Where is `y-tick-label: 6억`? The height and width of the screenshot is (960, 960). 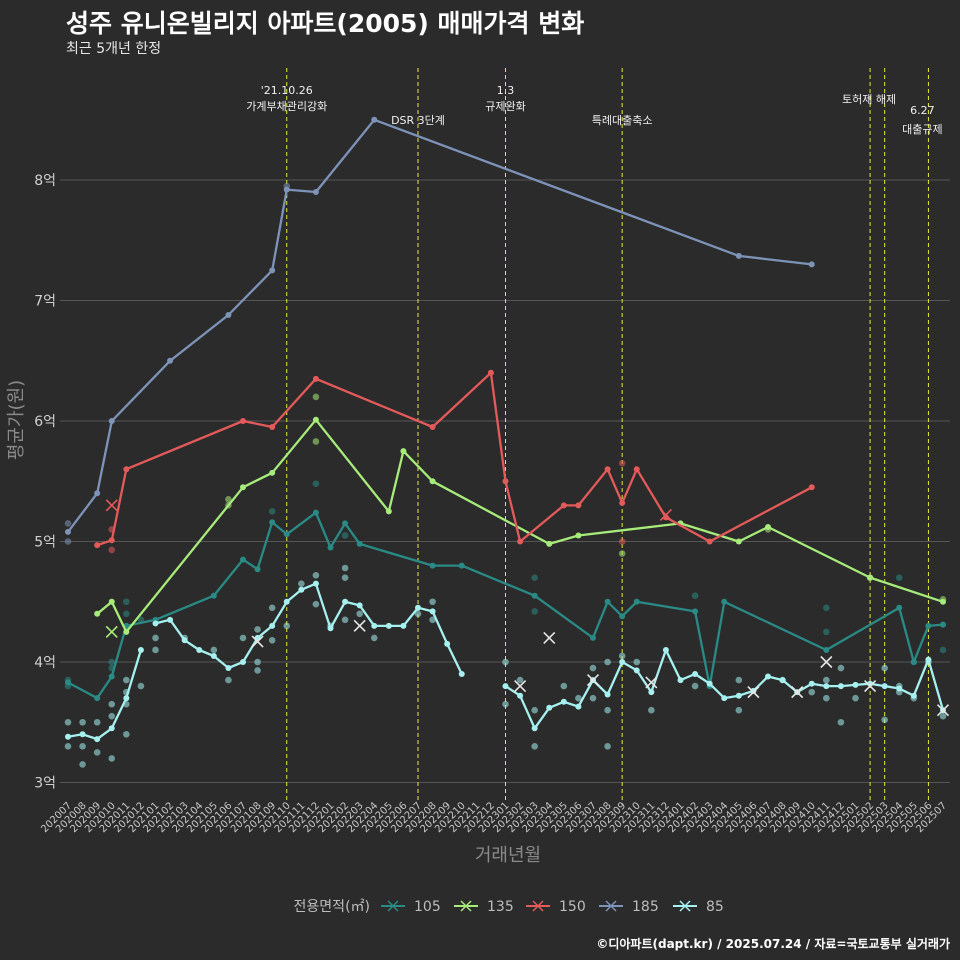
y-tick-label: 6억 is located at coordinates (45, 422).